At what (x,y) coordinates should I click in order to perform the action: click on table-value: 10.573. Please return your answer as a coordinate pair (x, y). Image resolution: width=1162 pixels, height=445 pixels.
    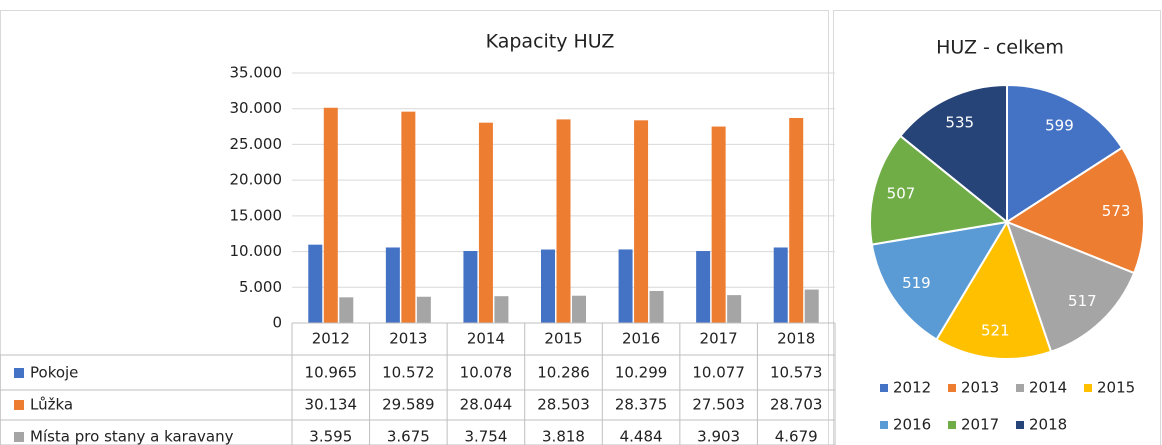
    Looking at the image, I should click on (796, 373).